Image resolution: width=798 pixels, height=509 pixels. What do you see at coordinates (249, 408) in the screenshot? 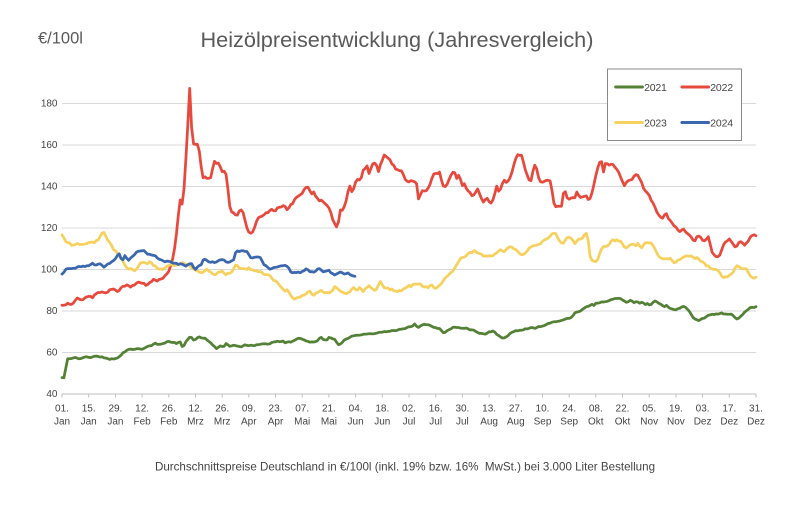
I see `svg-text: 09.` at bounding box center [249, 408].